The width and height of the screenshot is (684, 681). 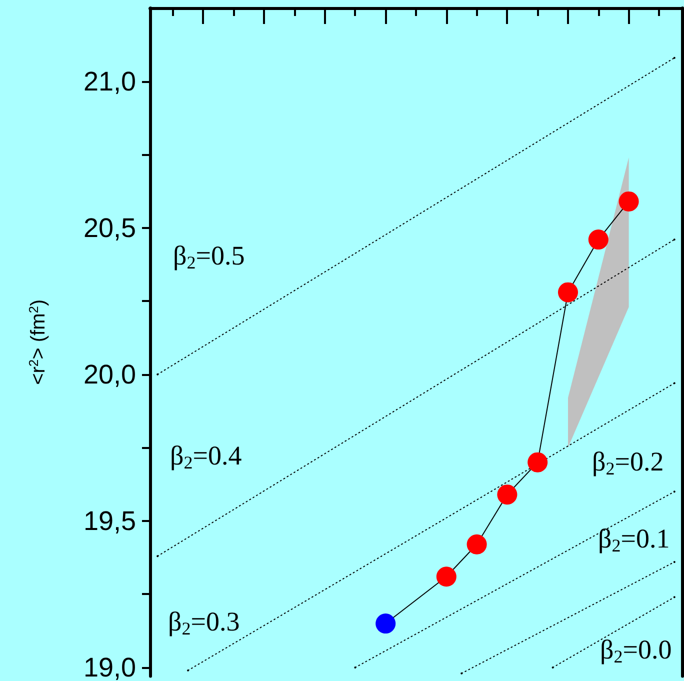 What do you see at coordinates (109, 666) in the screenshot?
I see `y-tick-label: 19,0` at bounding box center [109, 666].